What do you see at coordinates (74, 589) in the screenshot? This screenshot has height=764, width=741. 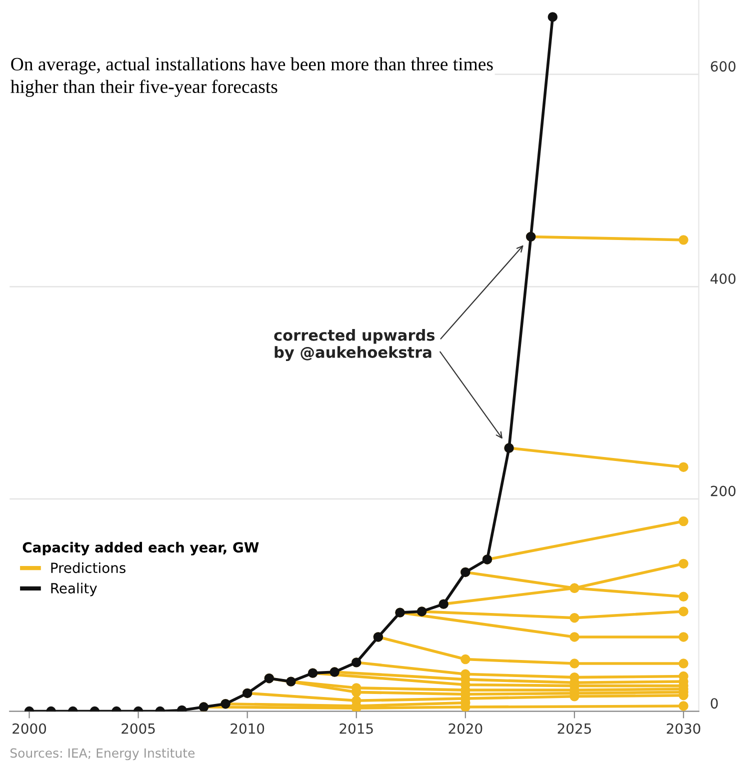 I see `legend-label: Reality` at bounding box center [74, 589].